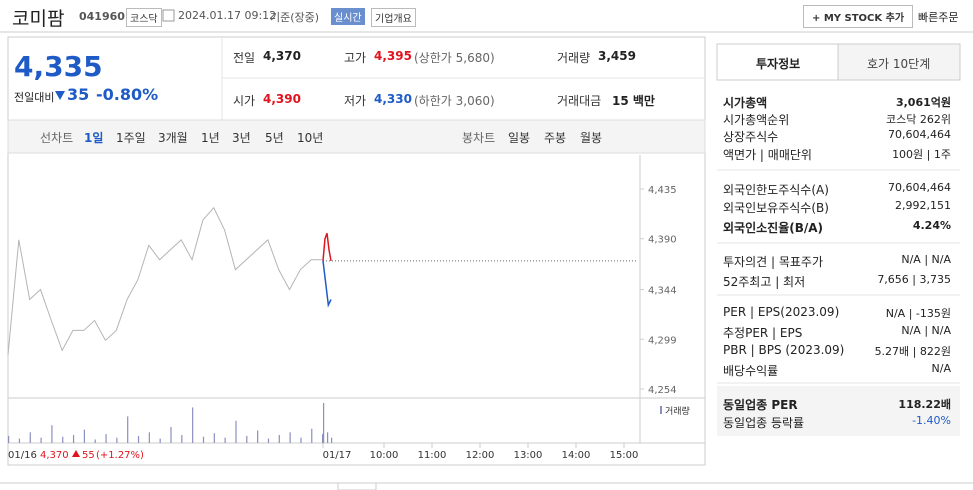  I want to click on info-row: 배당수익률 N/A, so click(837, 370).